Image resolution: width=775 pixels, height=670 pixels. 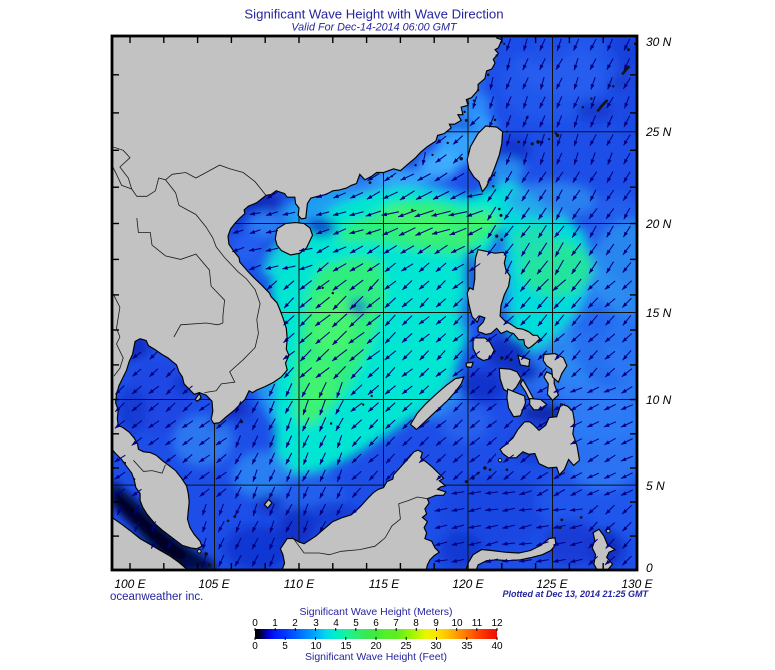 What do you see at coordinates (130, 584) in the screenshot?
I see `svg-text: 100 E` at bounding box center [130, 584].